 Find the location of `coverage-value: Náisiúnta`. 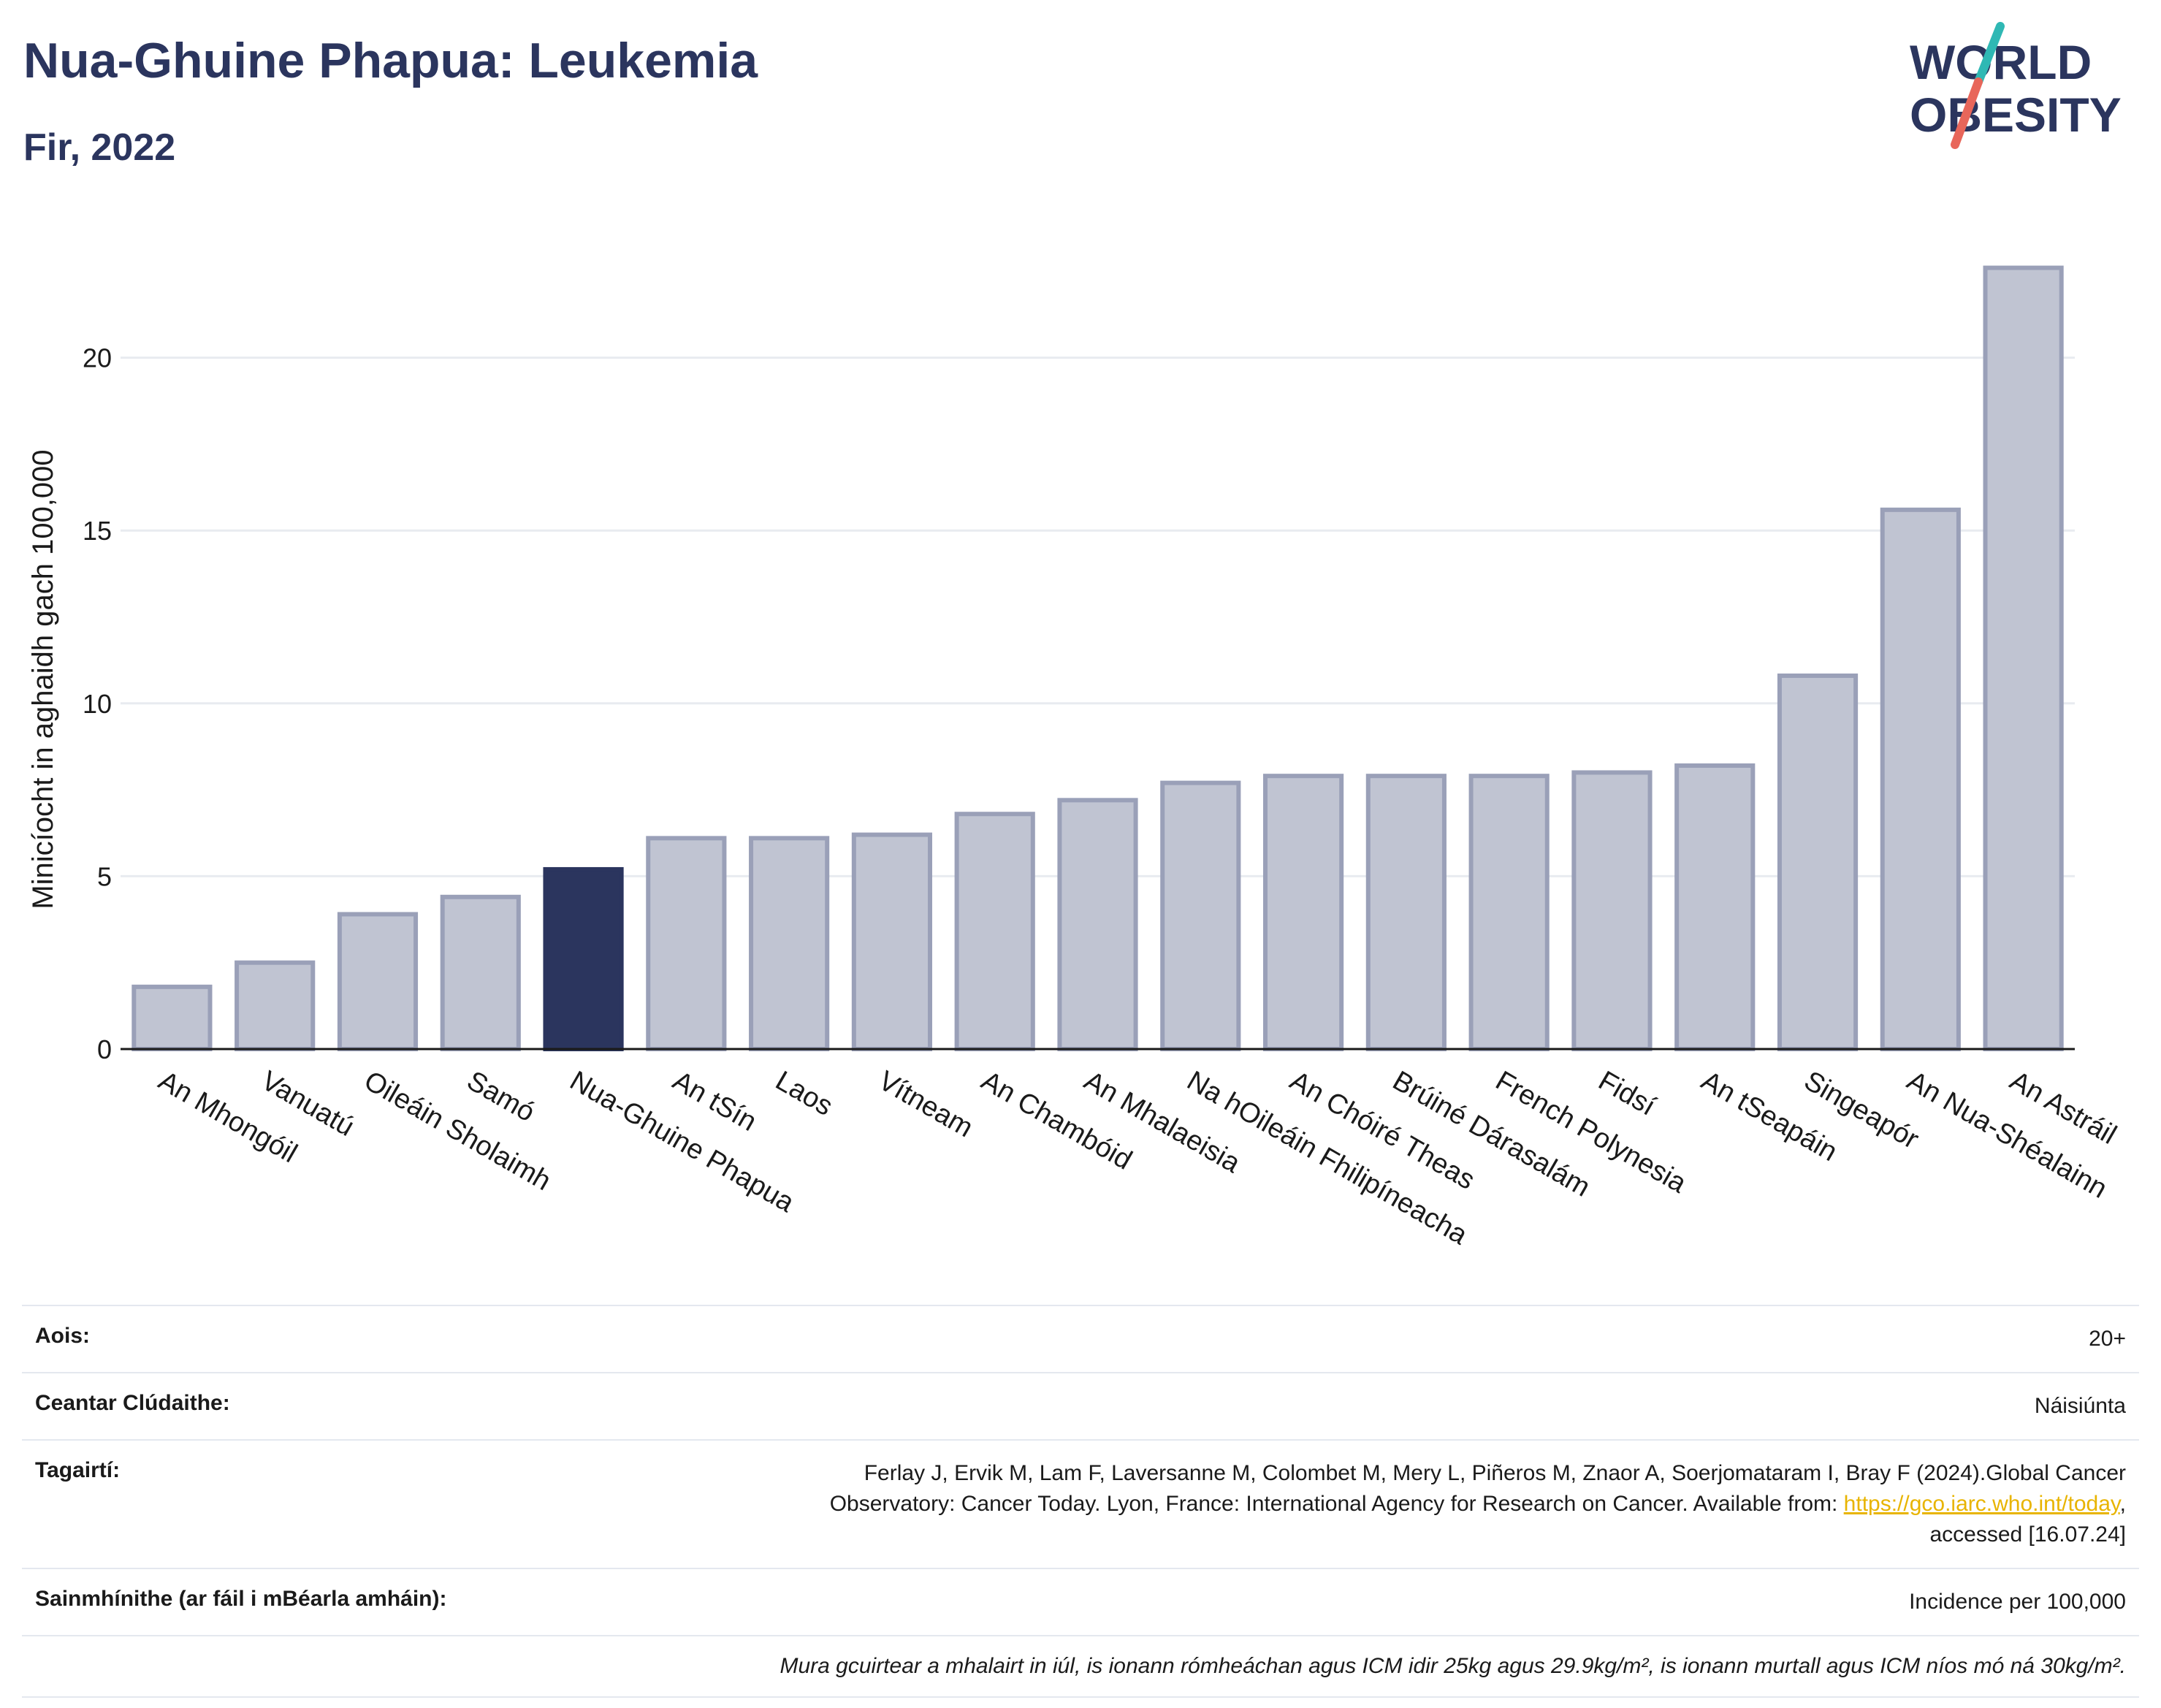

coverage-value: Náisiúnta is located at coordinates (1356, 1406).